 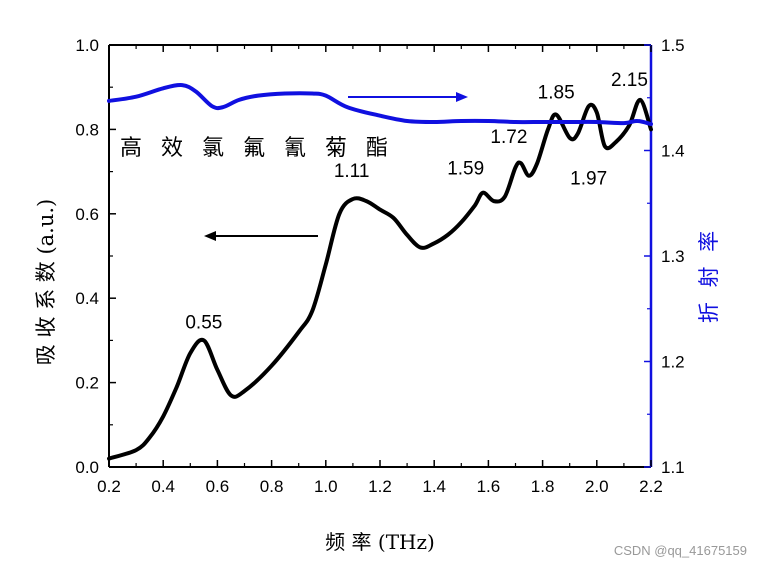 What do you see at coordinates (380, 105) in the screenshot?
I see `refractive-index-line` at bounding box center [380, 105].